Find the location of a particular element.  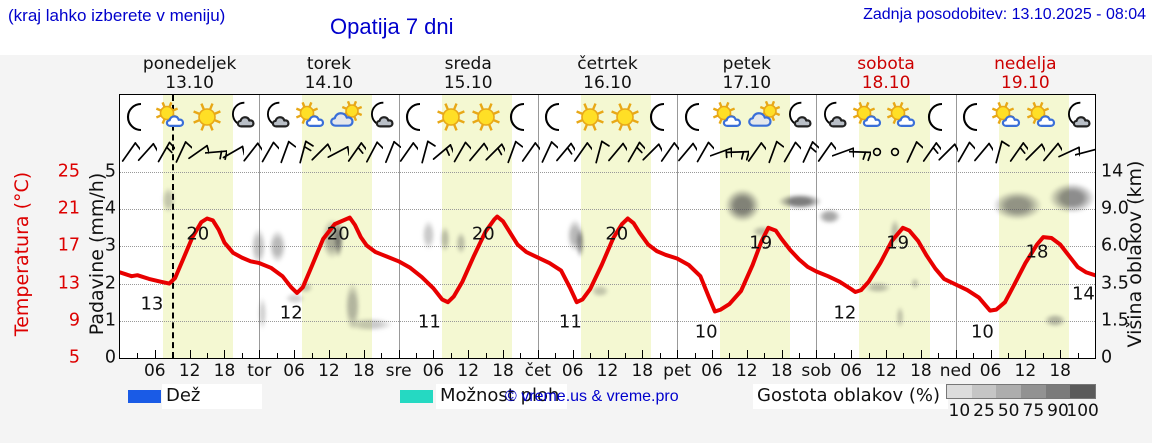

weather-icon-sun-bigcloud is located at coordinates (764, 116).